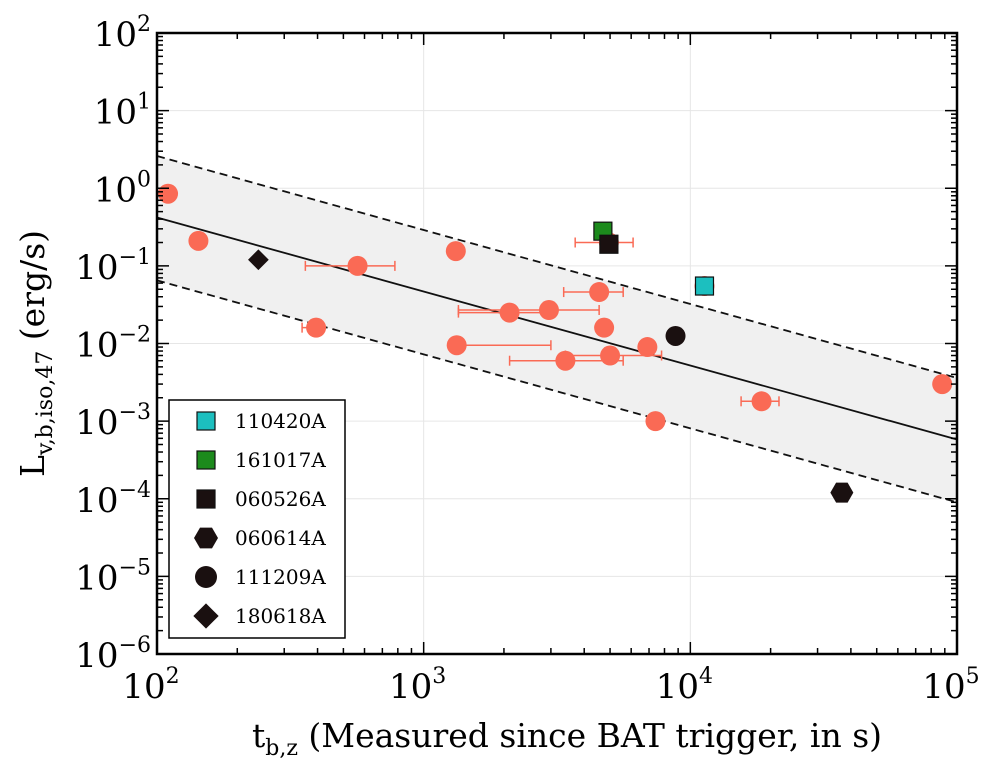  I want to click on y-tick-label: 10⁻⁴, so click(113, 499).